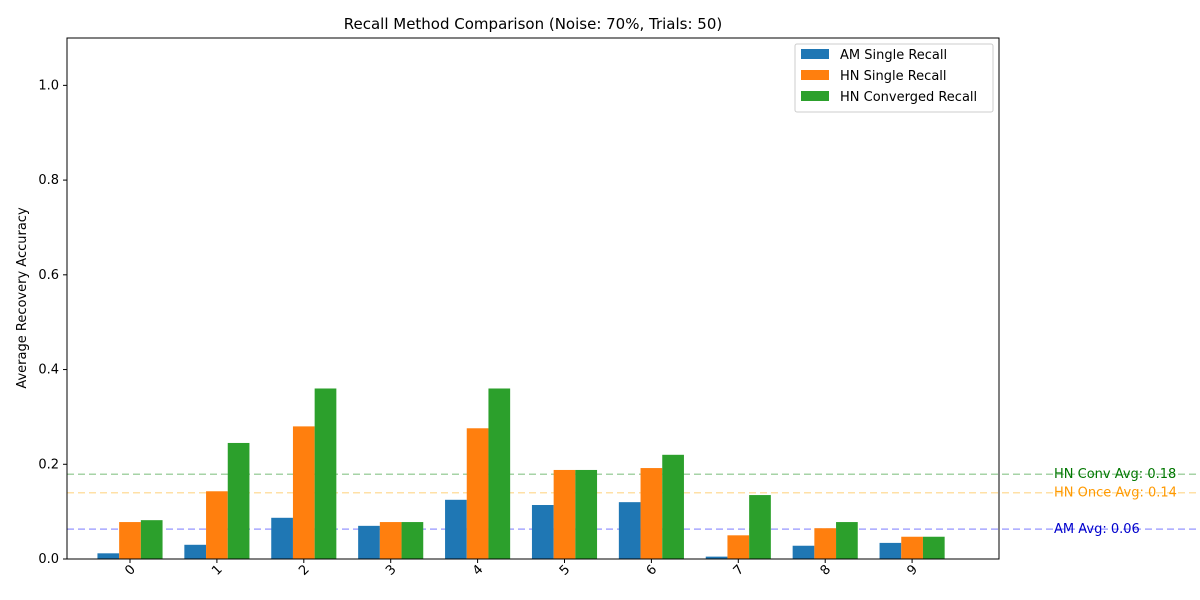 The image size is (1200, 600). I want to click on x-axis: 0 1 2 3 4 5 6 7 8 9, so click(521, 569).